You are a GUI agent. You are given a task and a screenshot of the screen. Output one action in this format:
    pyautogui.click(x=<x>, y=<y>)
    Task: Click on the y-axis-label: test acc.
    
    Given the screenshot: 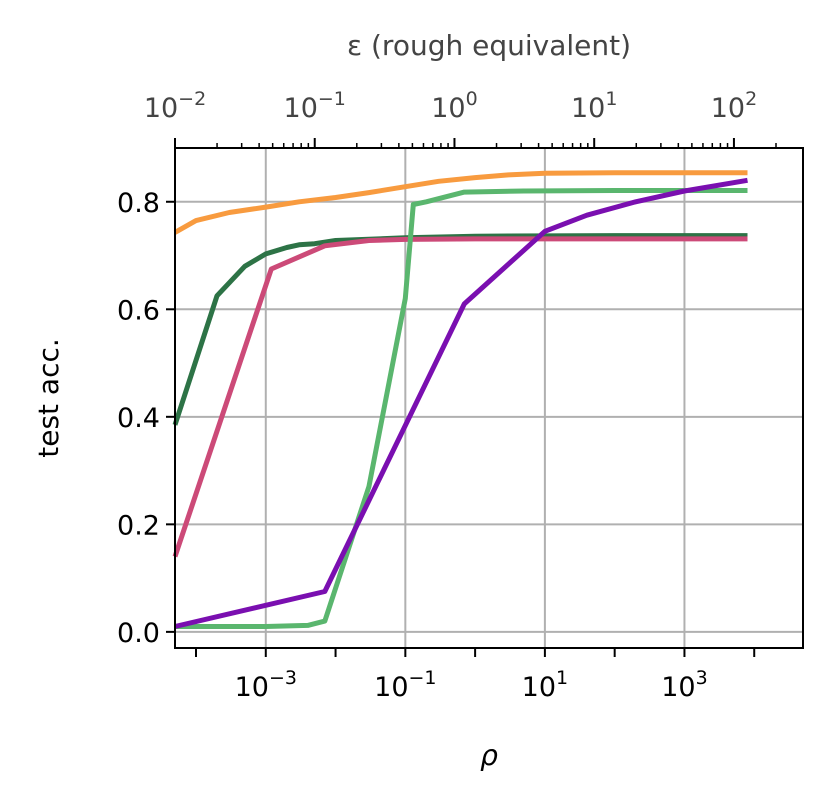 What is the action you would take?
    pyautogui.click(x=48, y=398)
    